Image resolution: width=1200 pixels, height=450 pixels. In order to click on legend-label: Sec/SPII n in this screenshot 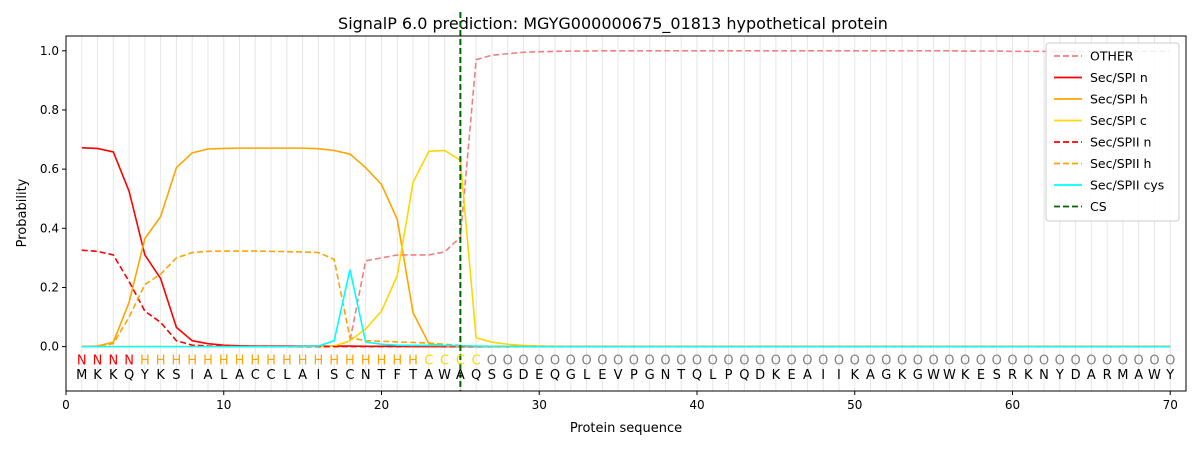, I will do `click(1120, 142)`.